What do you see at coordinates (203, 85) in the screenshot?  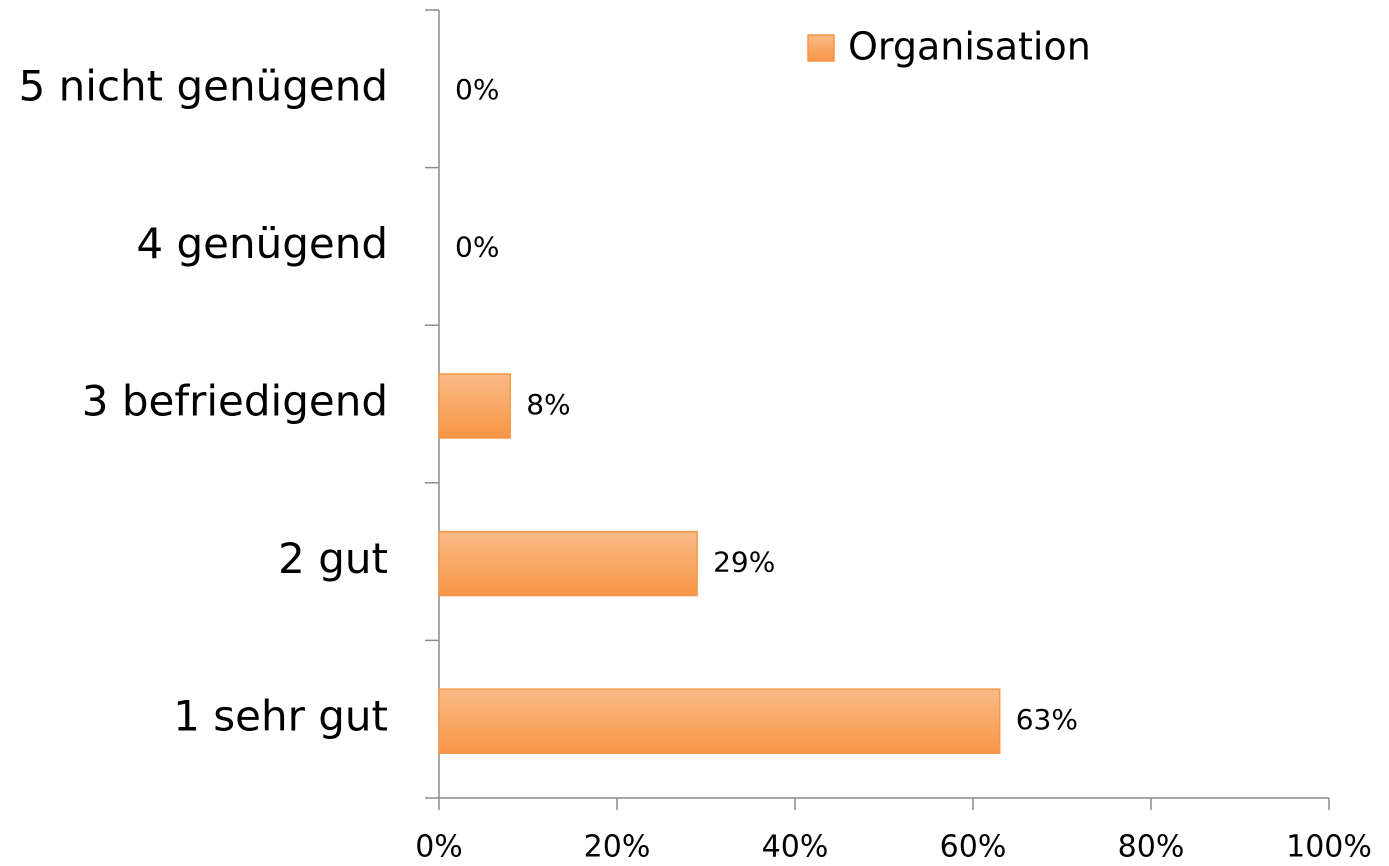 I see `y-tick-label: 5 nicht genügend` at bounding box center [203, 85].